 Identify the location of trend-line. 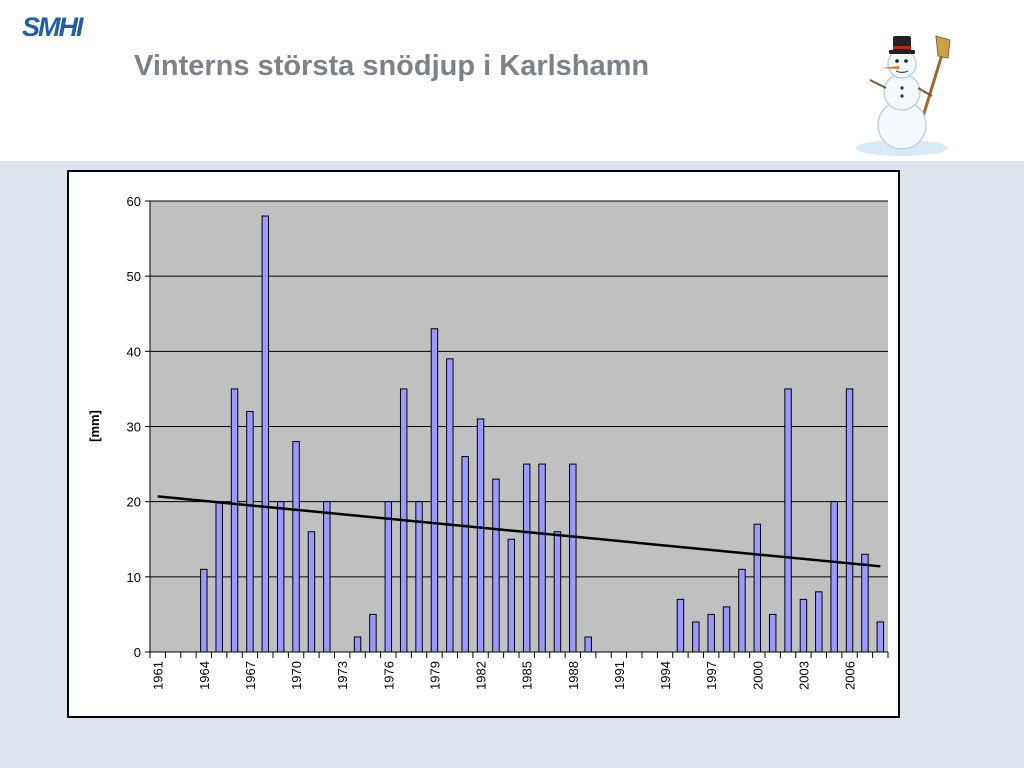
(519, 531).